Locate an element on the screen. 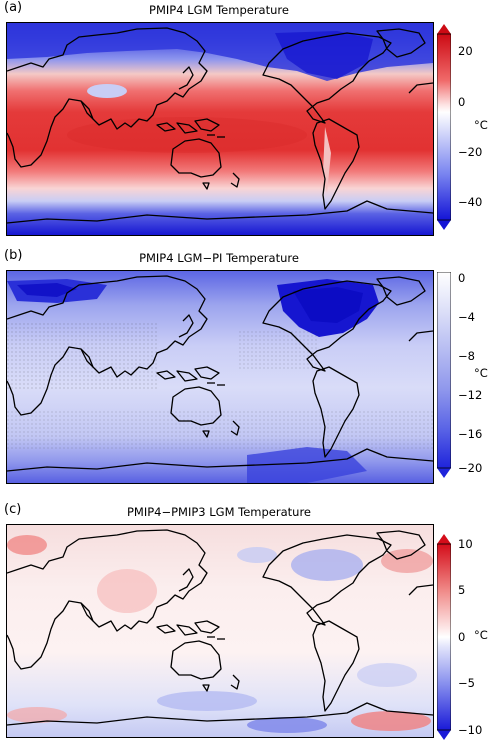 The image size is (500, 740). colorbar-tick: −12 is located at coordinates (470, 395).